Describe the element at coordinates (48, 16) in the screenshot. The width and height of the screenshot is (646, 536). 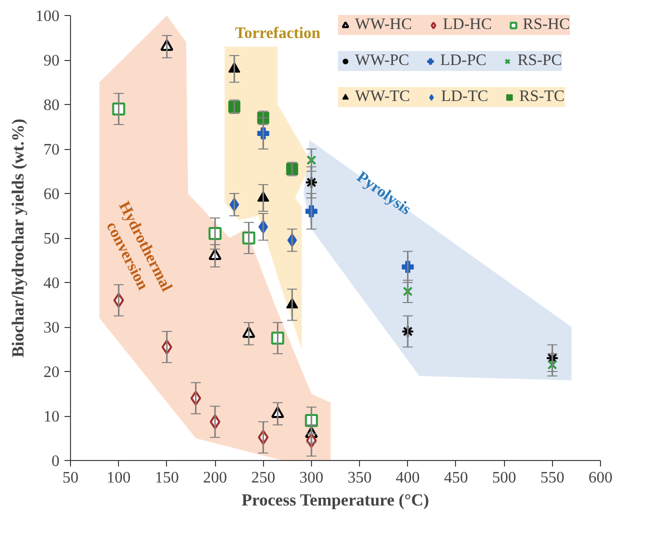
I see `y-tick-label: 100` at that location.